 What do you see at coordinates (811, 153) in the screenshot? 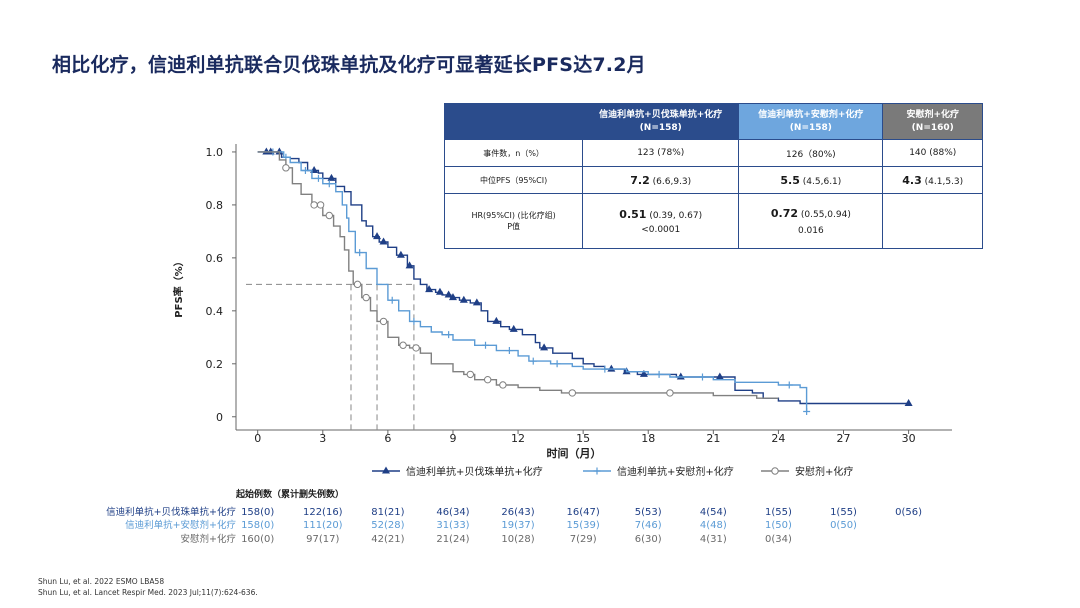
I see `stats-events-ibi-placebo: 126（80%)` at bounding box center [811, 153].